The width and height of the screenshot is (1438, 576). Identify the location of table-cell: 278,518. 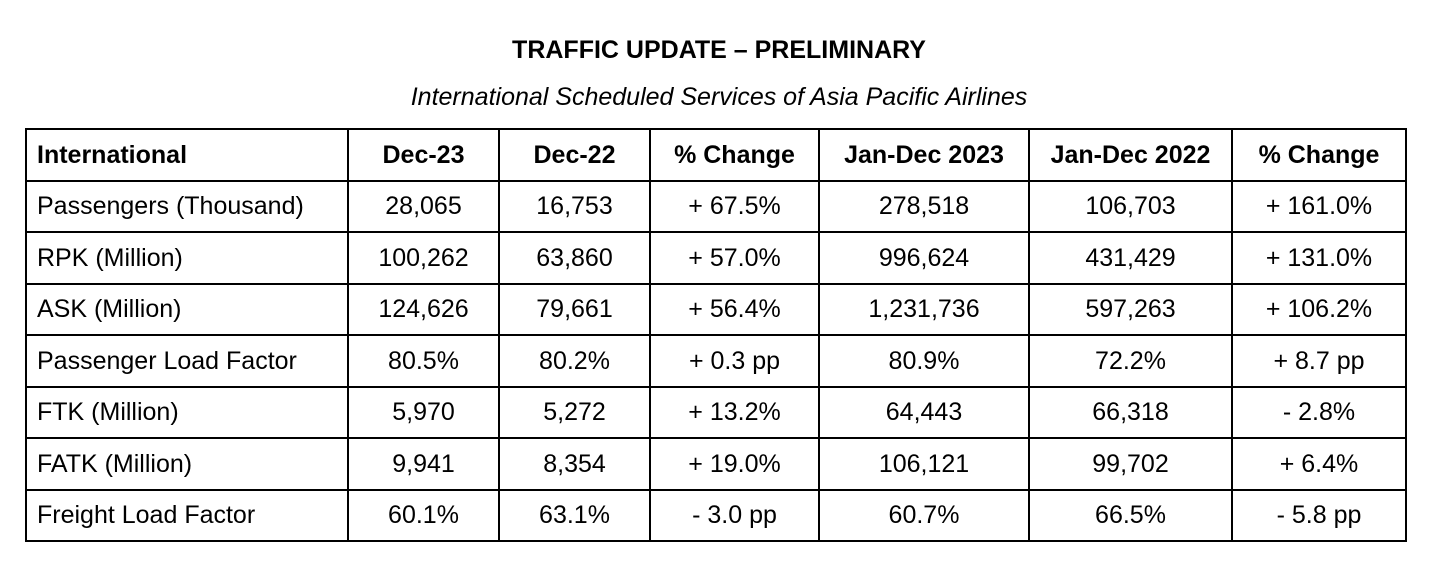
(924, 206).